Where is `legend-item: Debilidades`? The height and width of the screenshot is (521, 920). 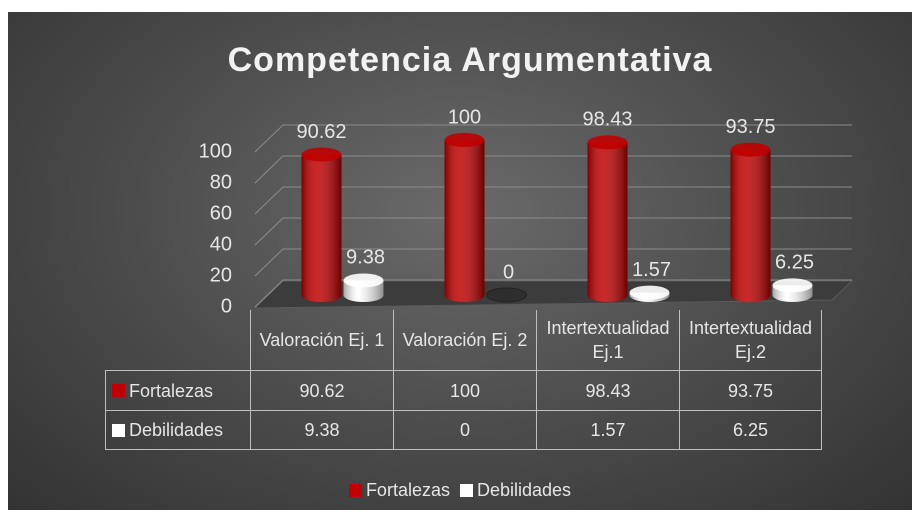 legend-item: Debilidades is located at coordinates (515, 490).